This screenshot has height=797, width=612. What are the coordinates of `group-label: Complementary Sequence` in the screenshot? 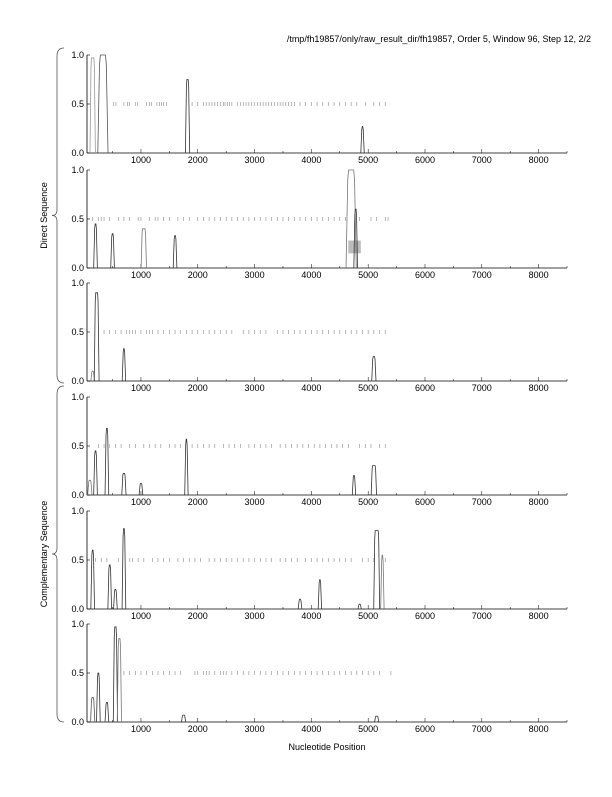 It's located at (44, 554).